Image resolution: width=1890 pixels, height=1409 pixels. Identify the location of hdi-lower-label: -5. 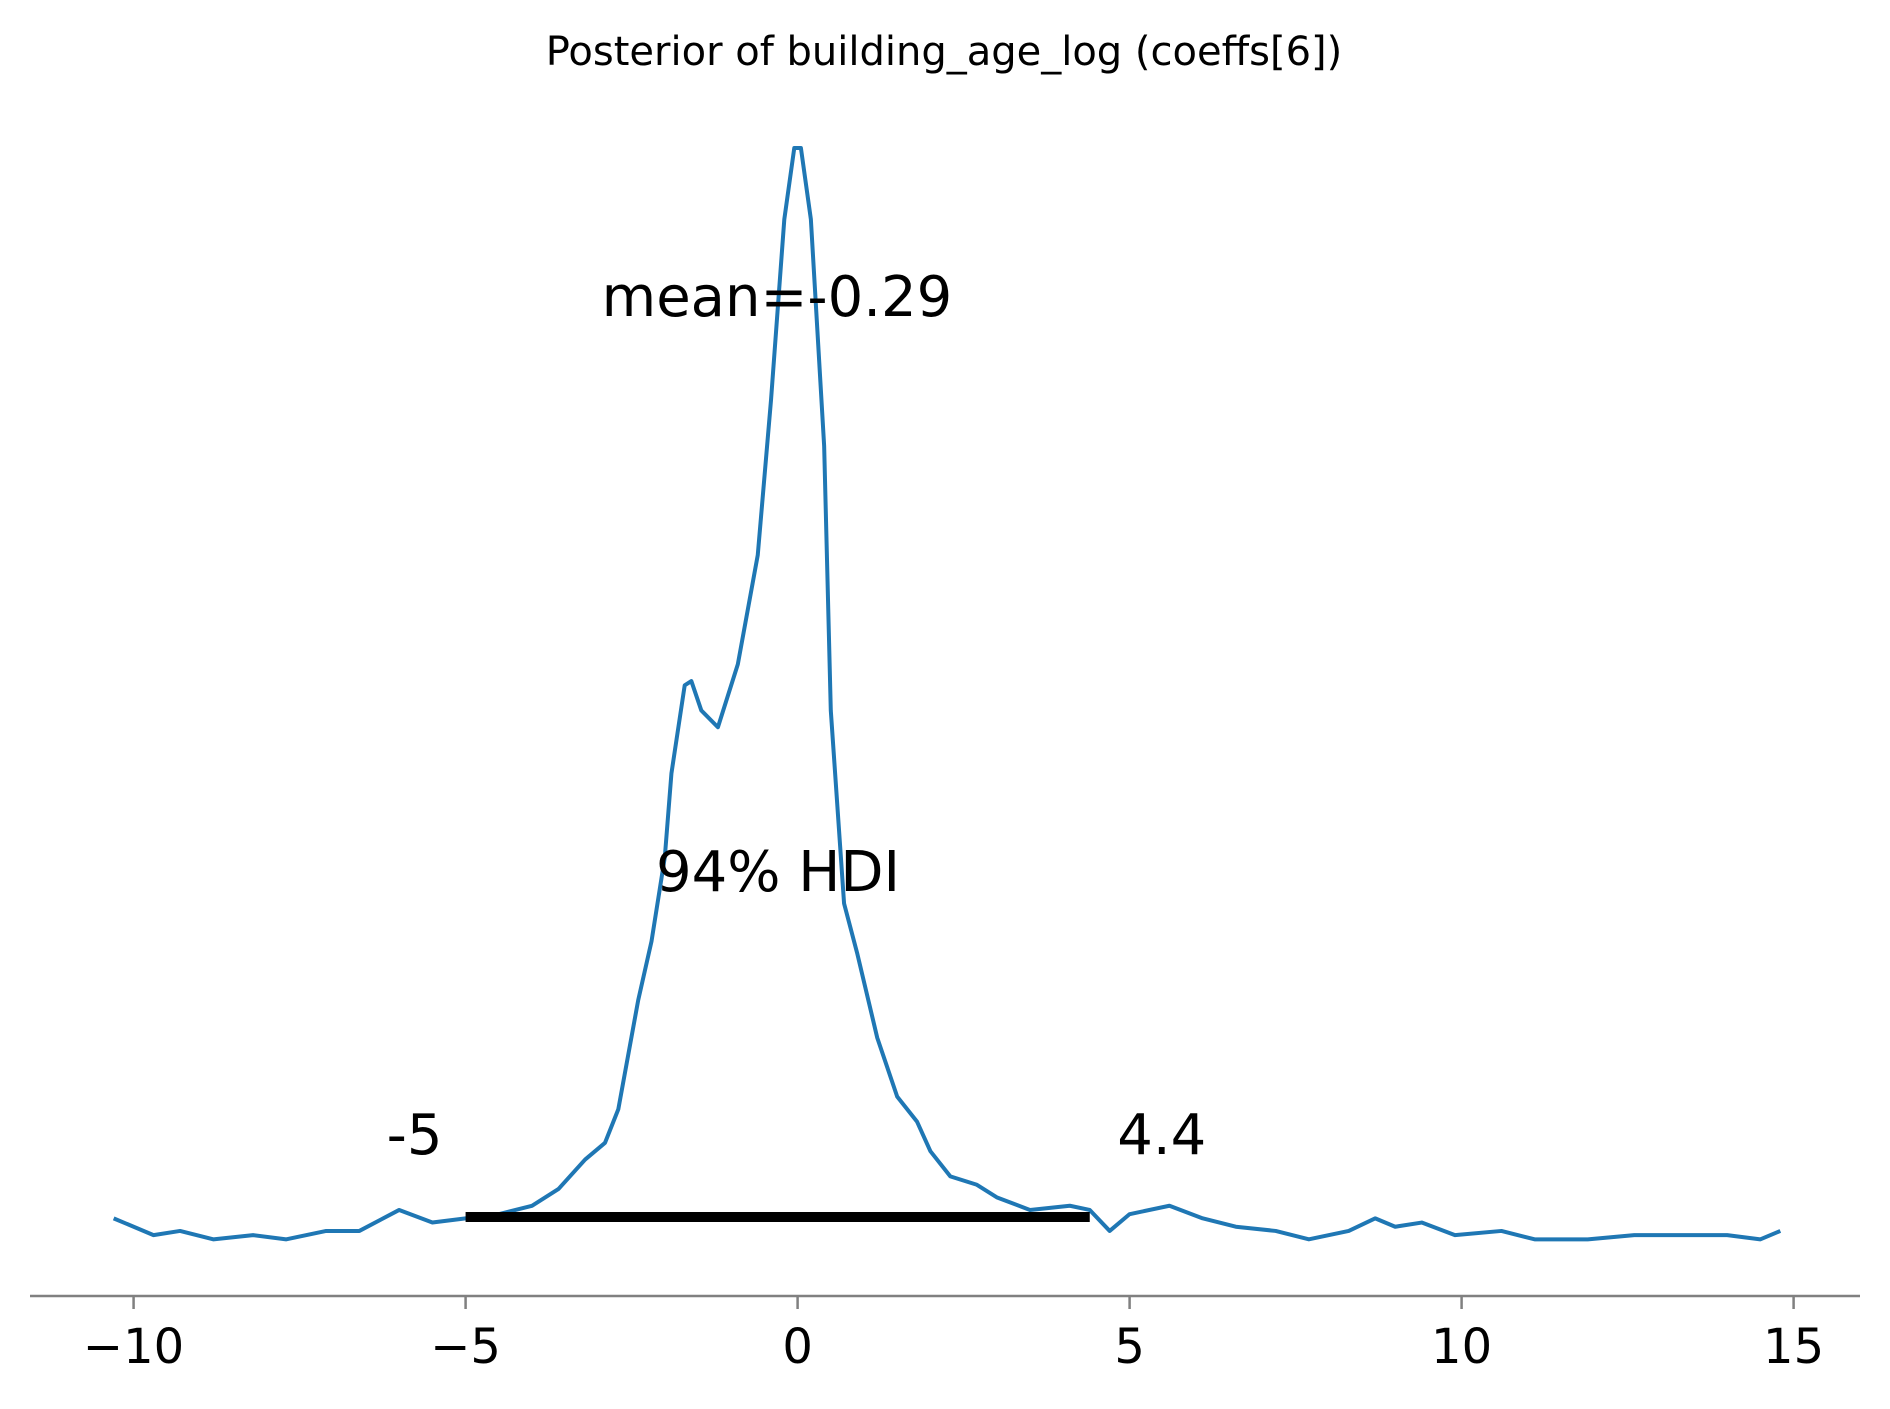
(415, 1135).